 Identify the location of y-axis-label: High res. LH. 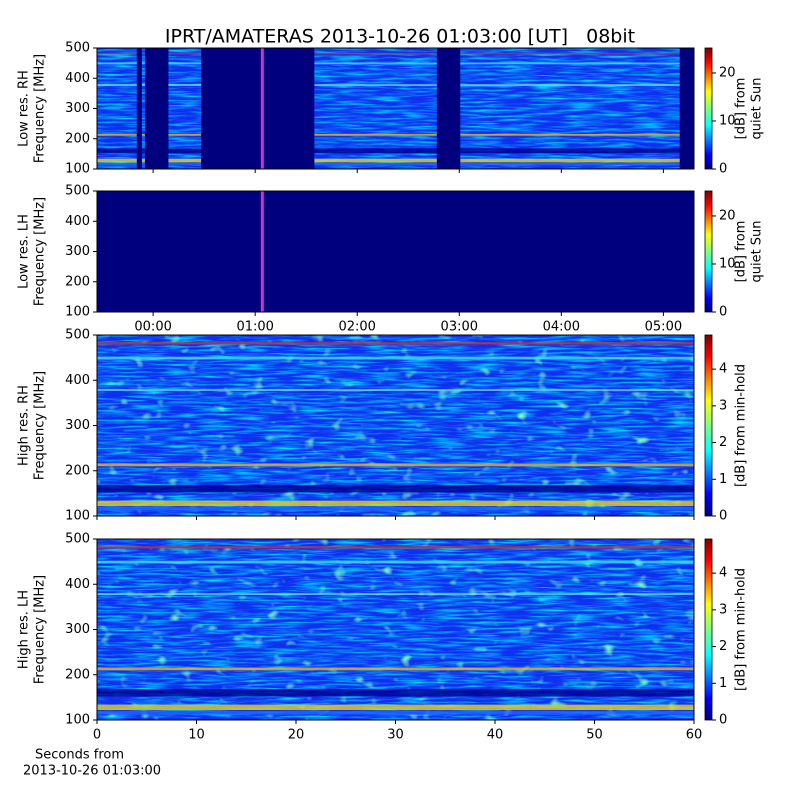
(24, 629).